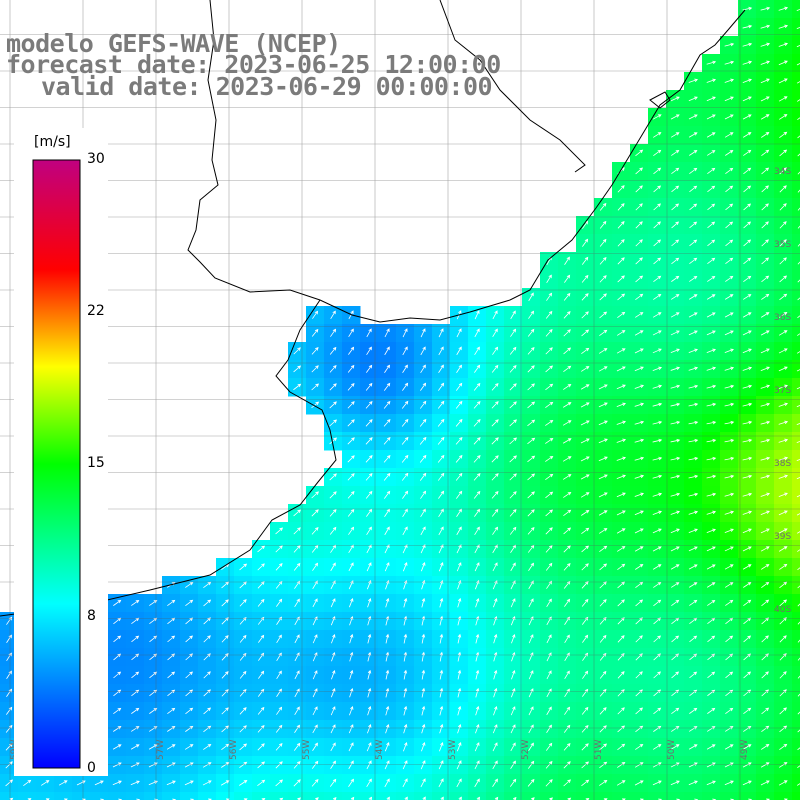 The width and height of the screenshot is (800, 800). What do you see at coordinates (91, 768) in the screenshot?
I see `colorbar-tick-0: 0` at bounding box center [91, 768].